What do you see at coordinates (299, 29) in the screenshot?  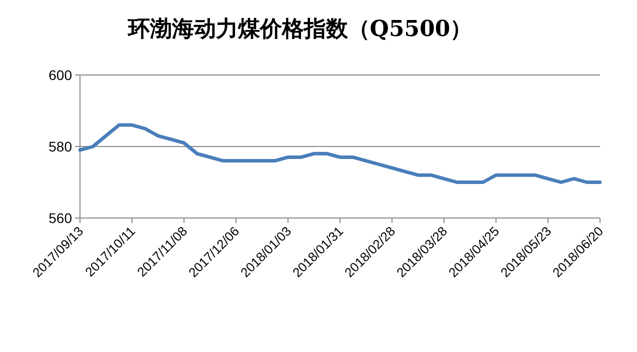 I see `chart-title: 环渤海动力煤价格指数（Q5500）` at bounding box center [299, 29].